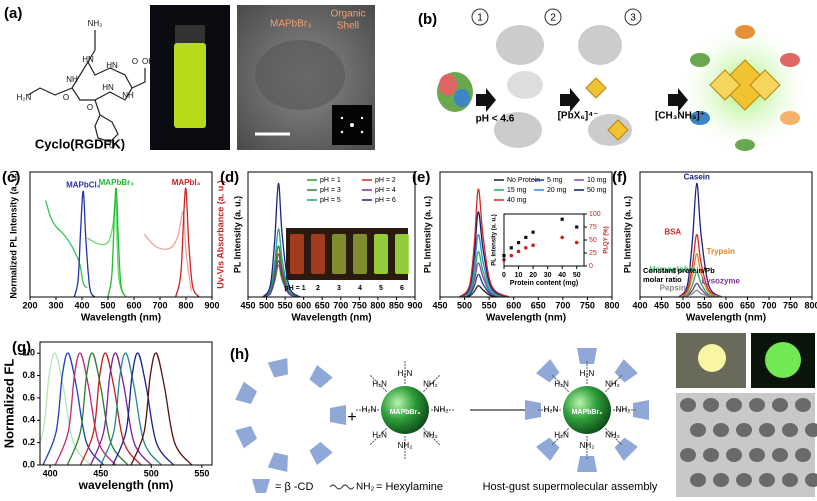 The width and height of the screenshot is (817, 501). I want to click on inset-background, so click(544, 240).